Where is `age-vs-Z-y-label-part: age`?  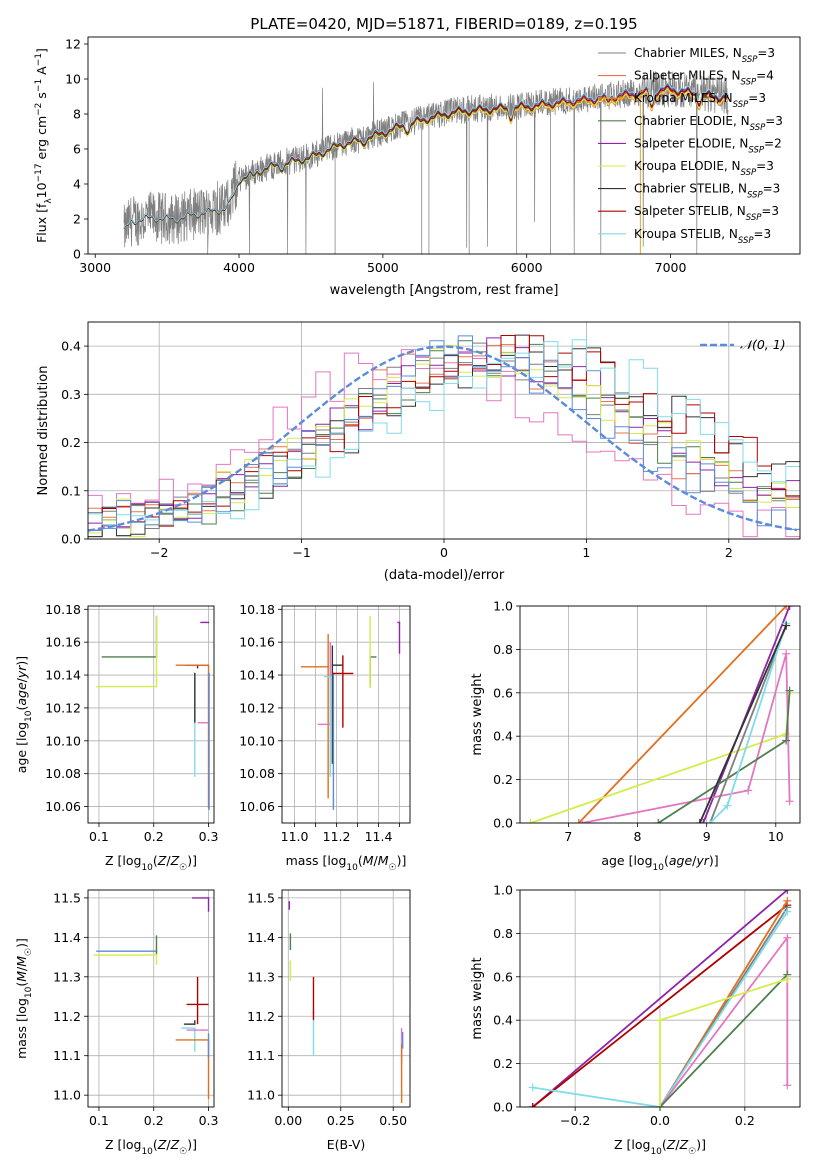
age-vs-Z-y-label-part: age is located at coordinates (21, 694).